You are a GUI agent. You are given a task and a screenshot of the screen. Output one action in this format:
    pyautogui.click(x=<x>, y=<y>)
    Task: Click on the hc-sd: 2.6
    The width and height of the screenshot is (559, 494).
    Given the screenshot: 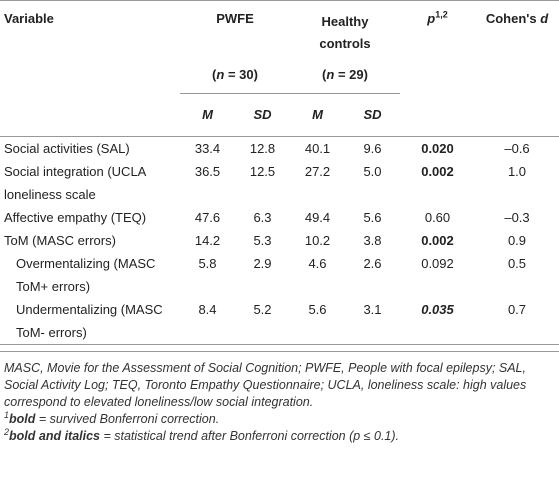 What is the action you would take?
    pyautogui.click(x=372, y=263)
    